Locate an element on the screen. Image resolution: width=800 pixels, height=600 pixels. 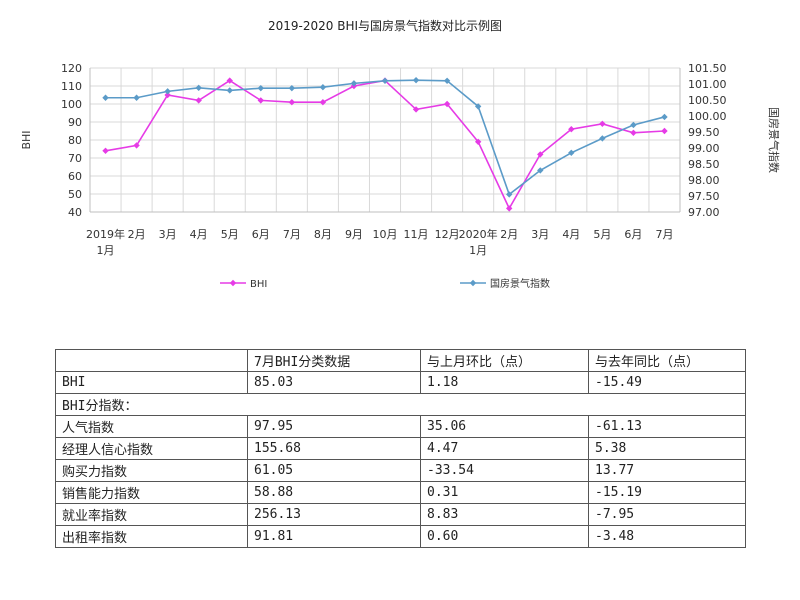
table-cell: 256.13 is located at coordinates (334, 514).